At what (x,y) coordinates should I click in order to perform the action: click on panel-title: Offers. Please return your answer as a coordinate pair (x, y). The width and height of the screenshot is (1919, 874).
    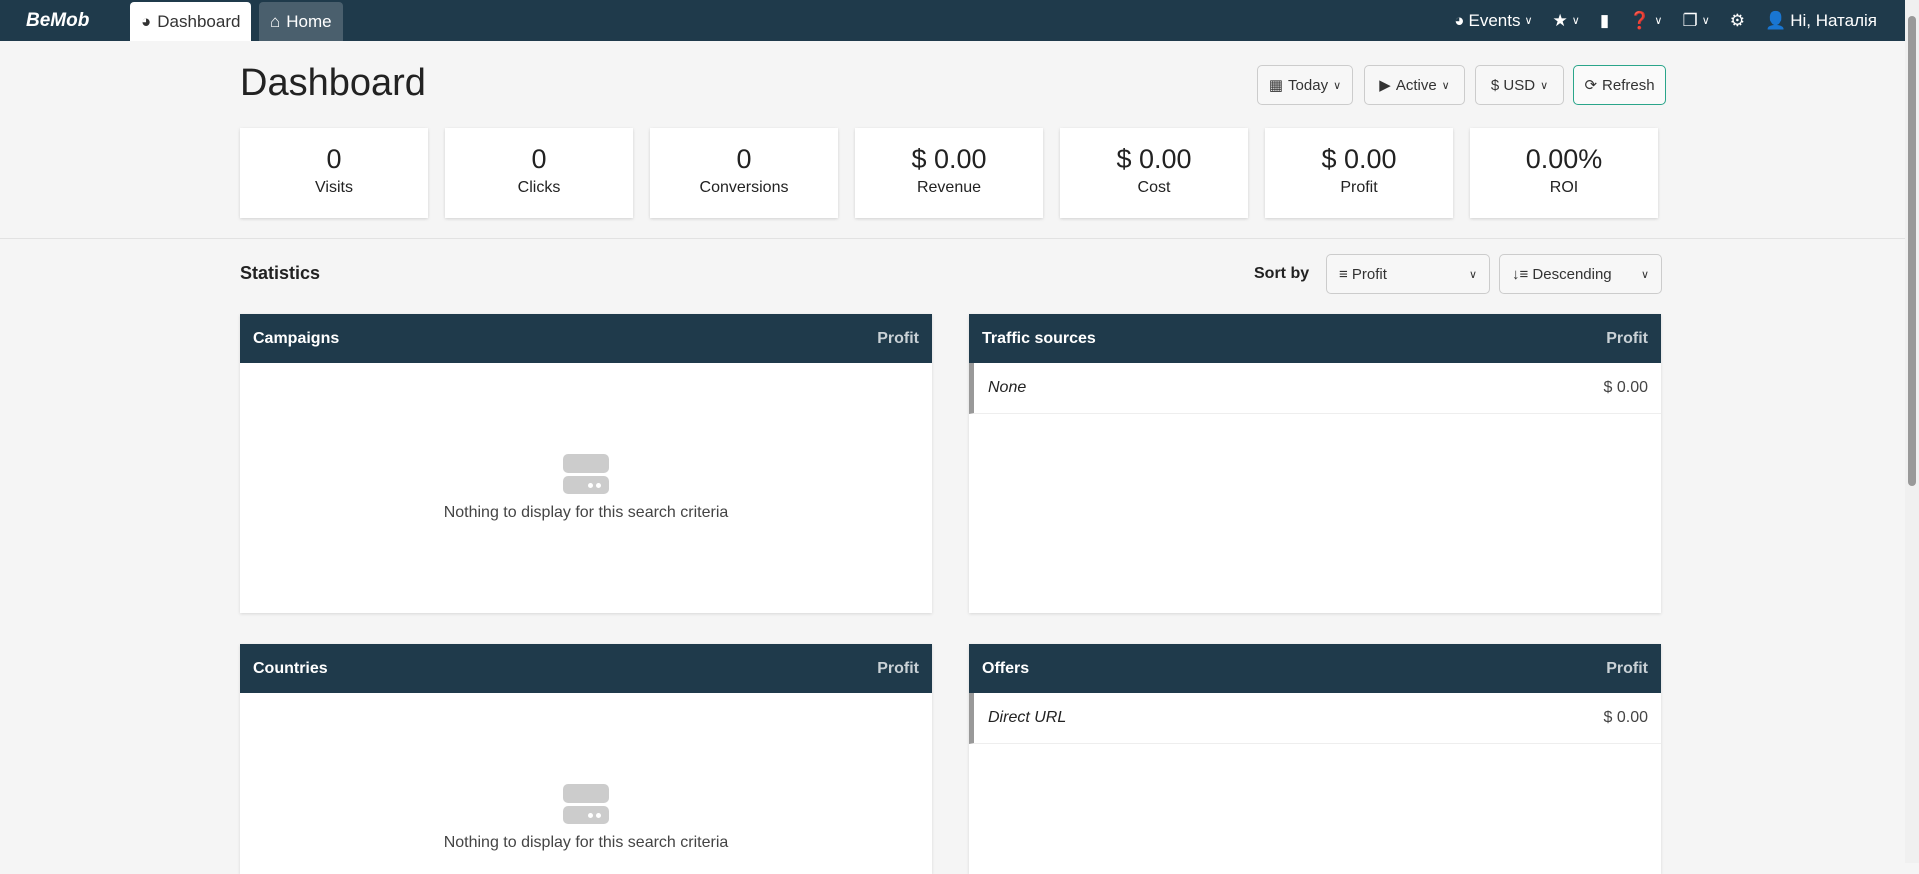
    Looking at the image, I should click on (1006, 668).